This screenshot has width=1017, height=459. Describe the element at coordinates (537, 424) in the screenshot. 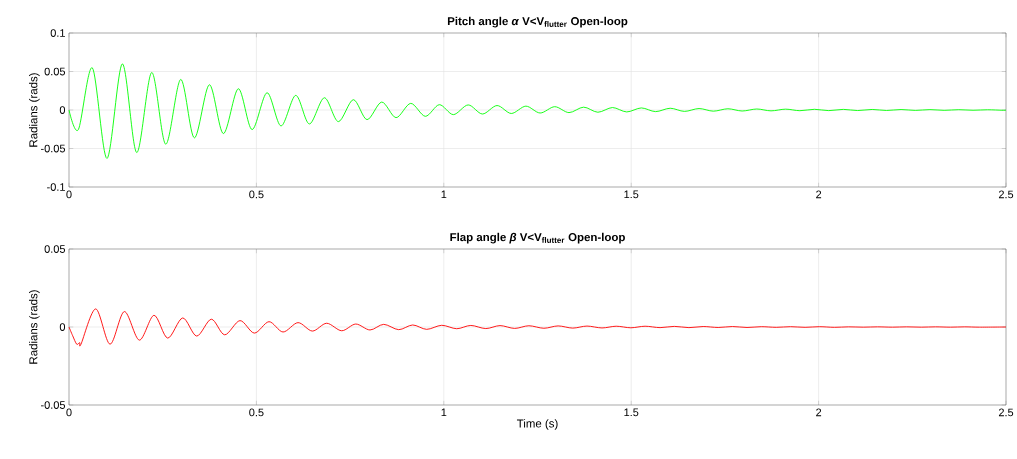

I see `x-axis-title: Time (s)` at that location.